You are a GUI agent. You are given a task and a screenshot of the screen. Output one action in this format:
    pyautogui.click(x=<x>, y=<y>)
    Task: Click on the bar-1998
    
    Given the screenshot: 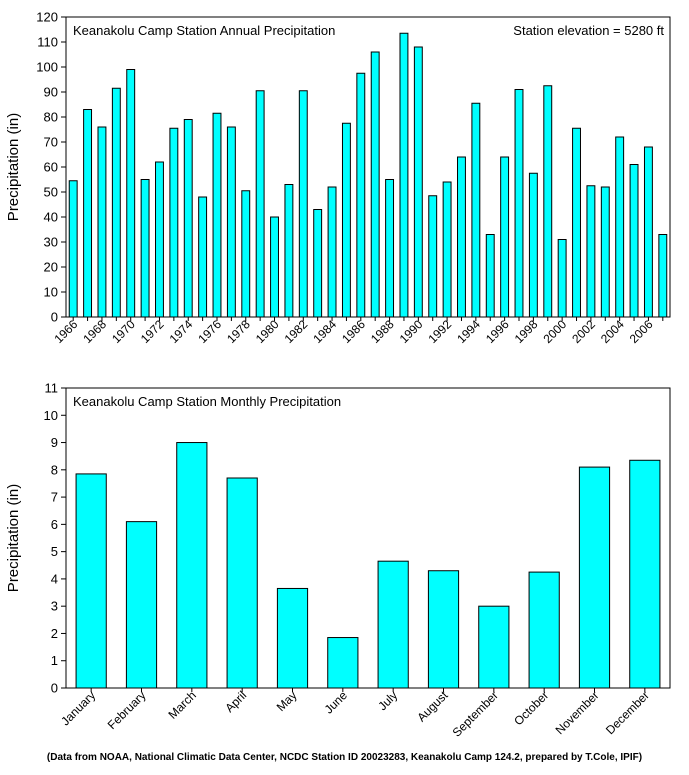 What is the action you would take?
    pyautogui.click(x=533, y=245)
    